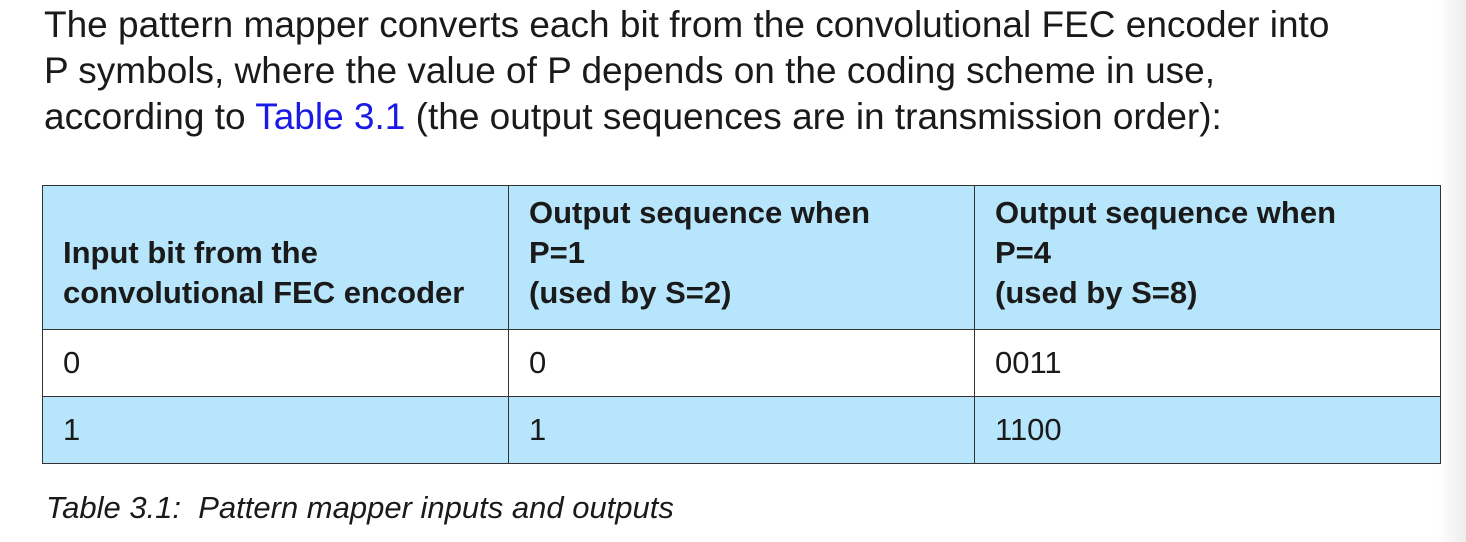  I want to click on header-output-p4-line-3: (used by S=8), so click(1096, 292).